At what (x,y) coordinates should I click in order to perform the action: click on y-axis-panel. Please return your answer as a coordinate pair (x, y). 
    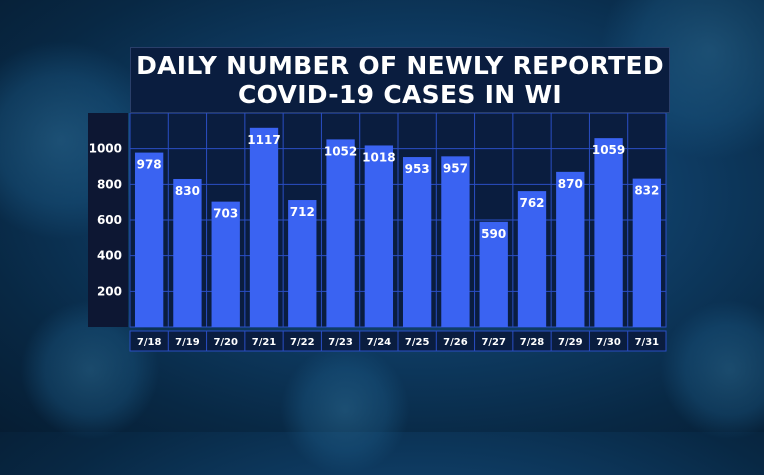
    Looking at the image, I should click on (108, 220).